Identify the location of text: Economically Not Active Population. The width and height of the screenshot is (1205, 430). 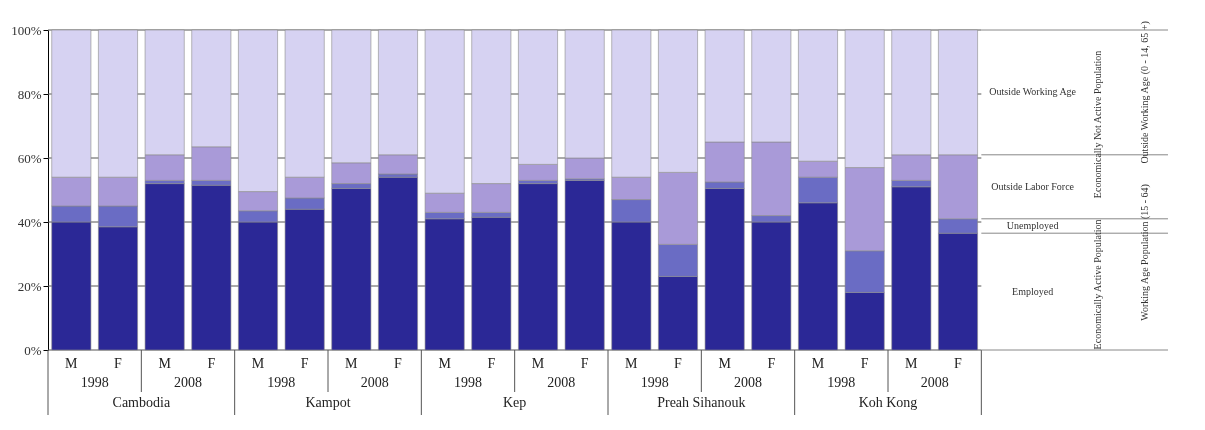
(1097, 124).